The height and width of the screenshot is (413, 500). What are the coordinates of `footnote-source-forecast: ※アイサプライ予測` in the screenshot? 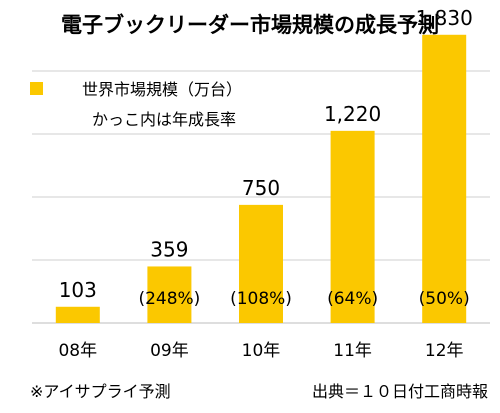 It's located at (100, 391).